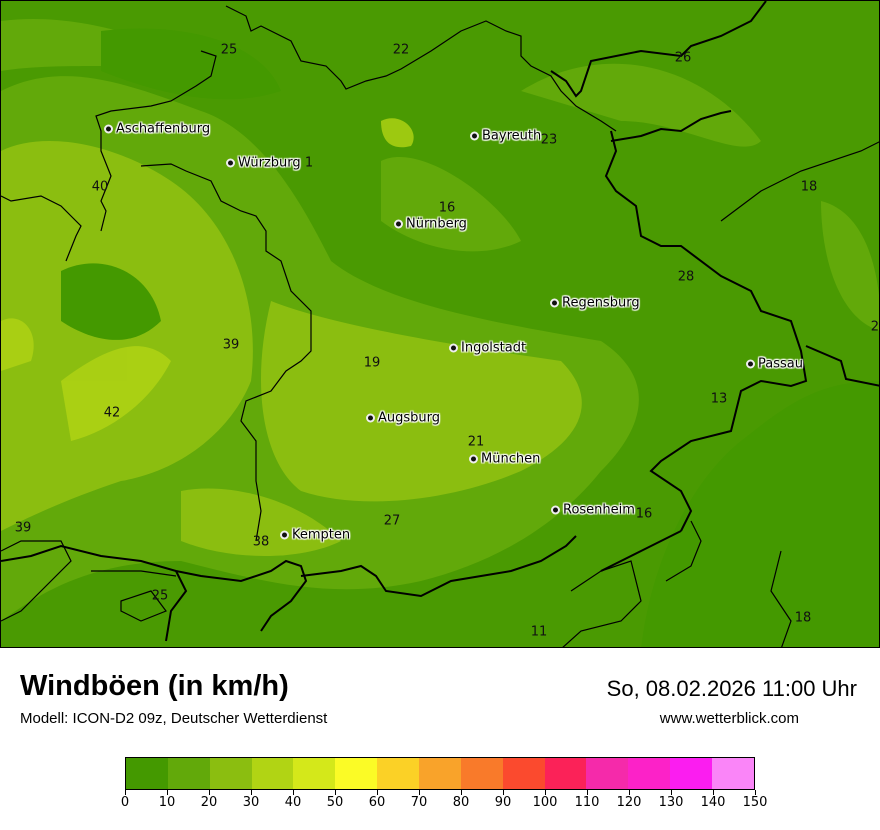 The image size is (880, 830). Describe the element at coordinates (503, 802) in the screenshot. I see `legend-tick-label: 90` at that location.